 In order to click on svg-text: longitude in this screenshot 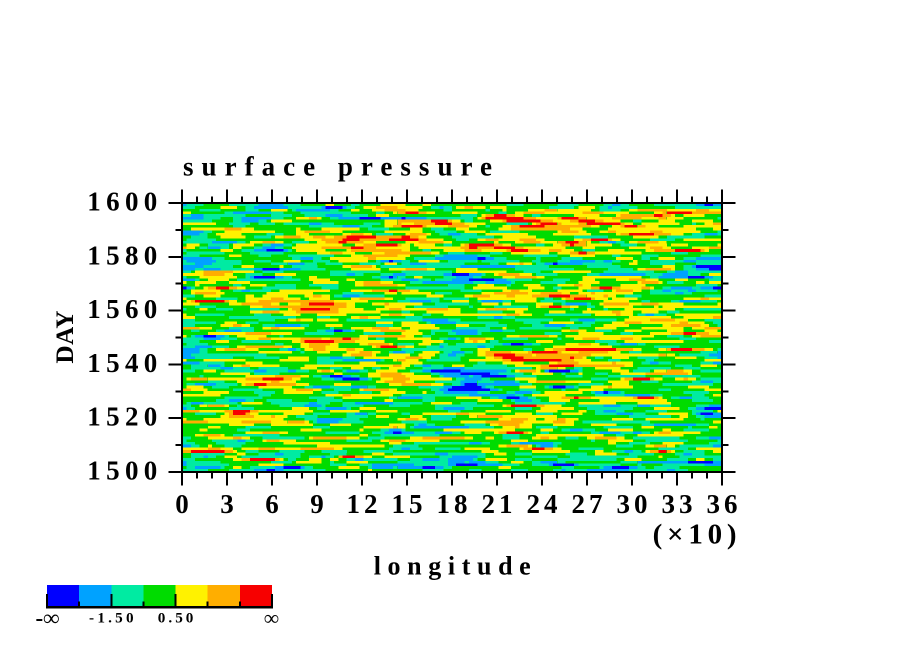, I will do `click(452, 566)`.